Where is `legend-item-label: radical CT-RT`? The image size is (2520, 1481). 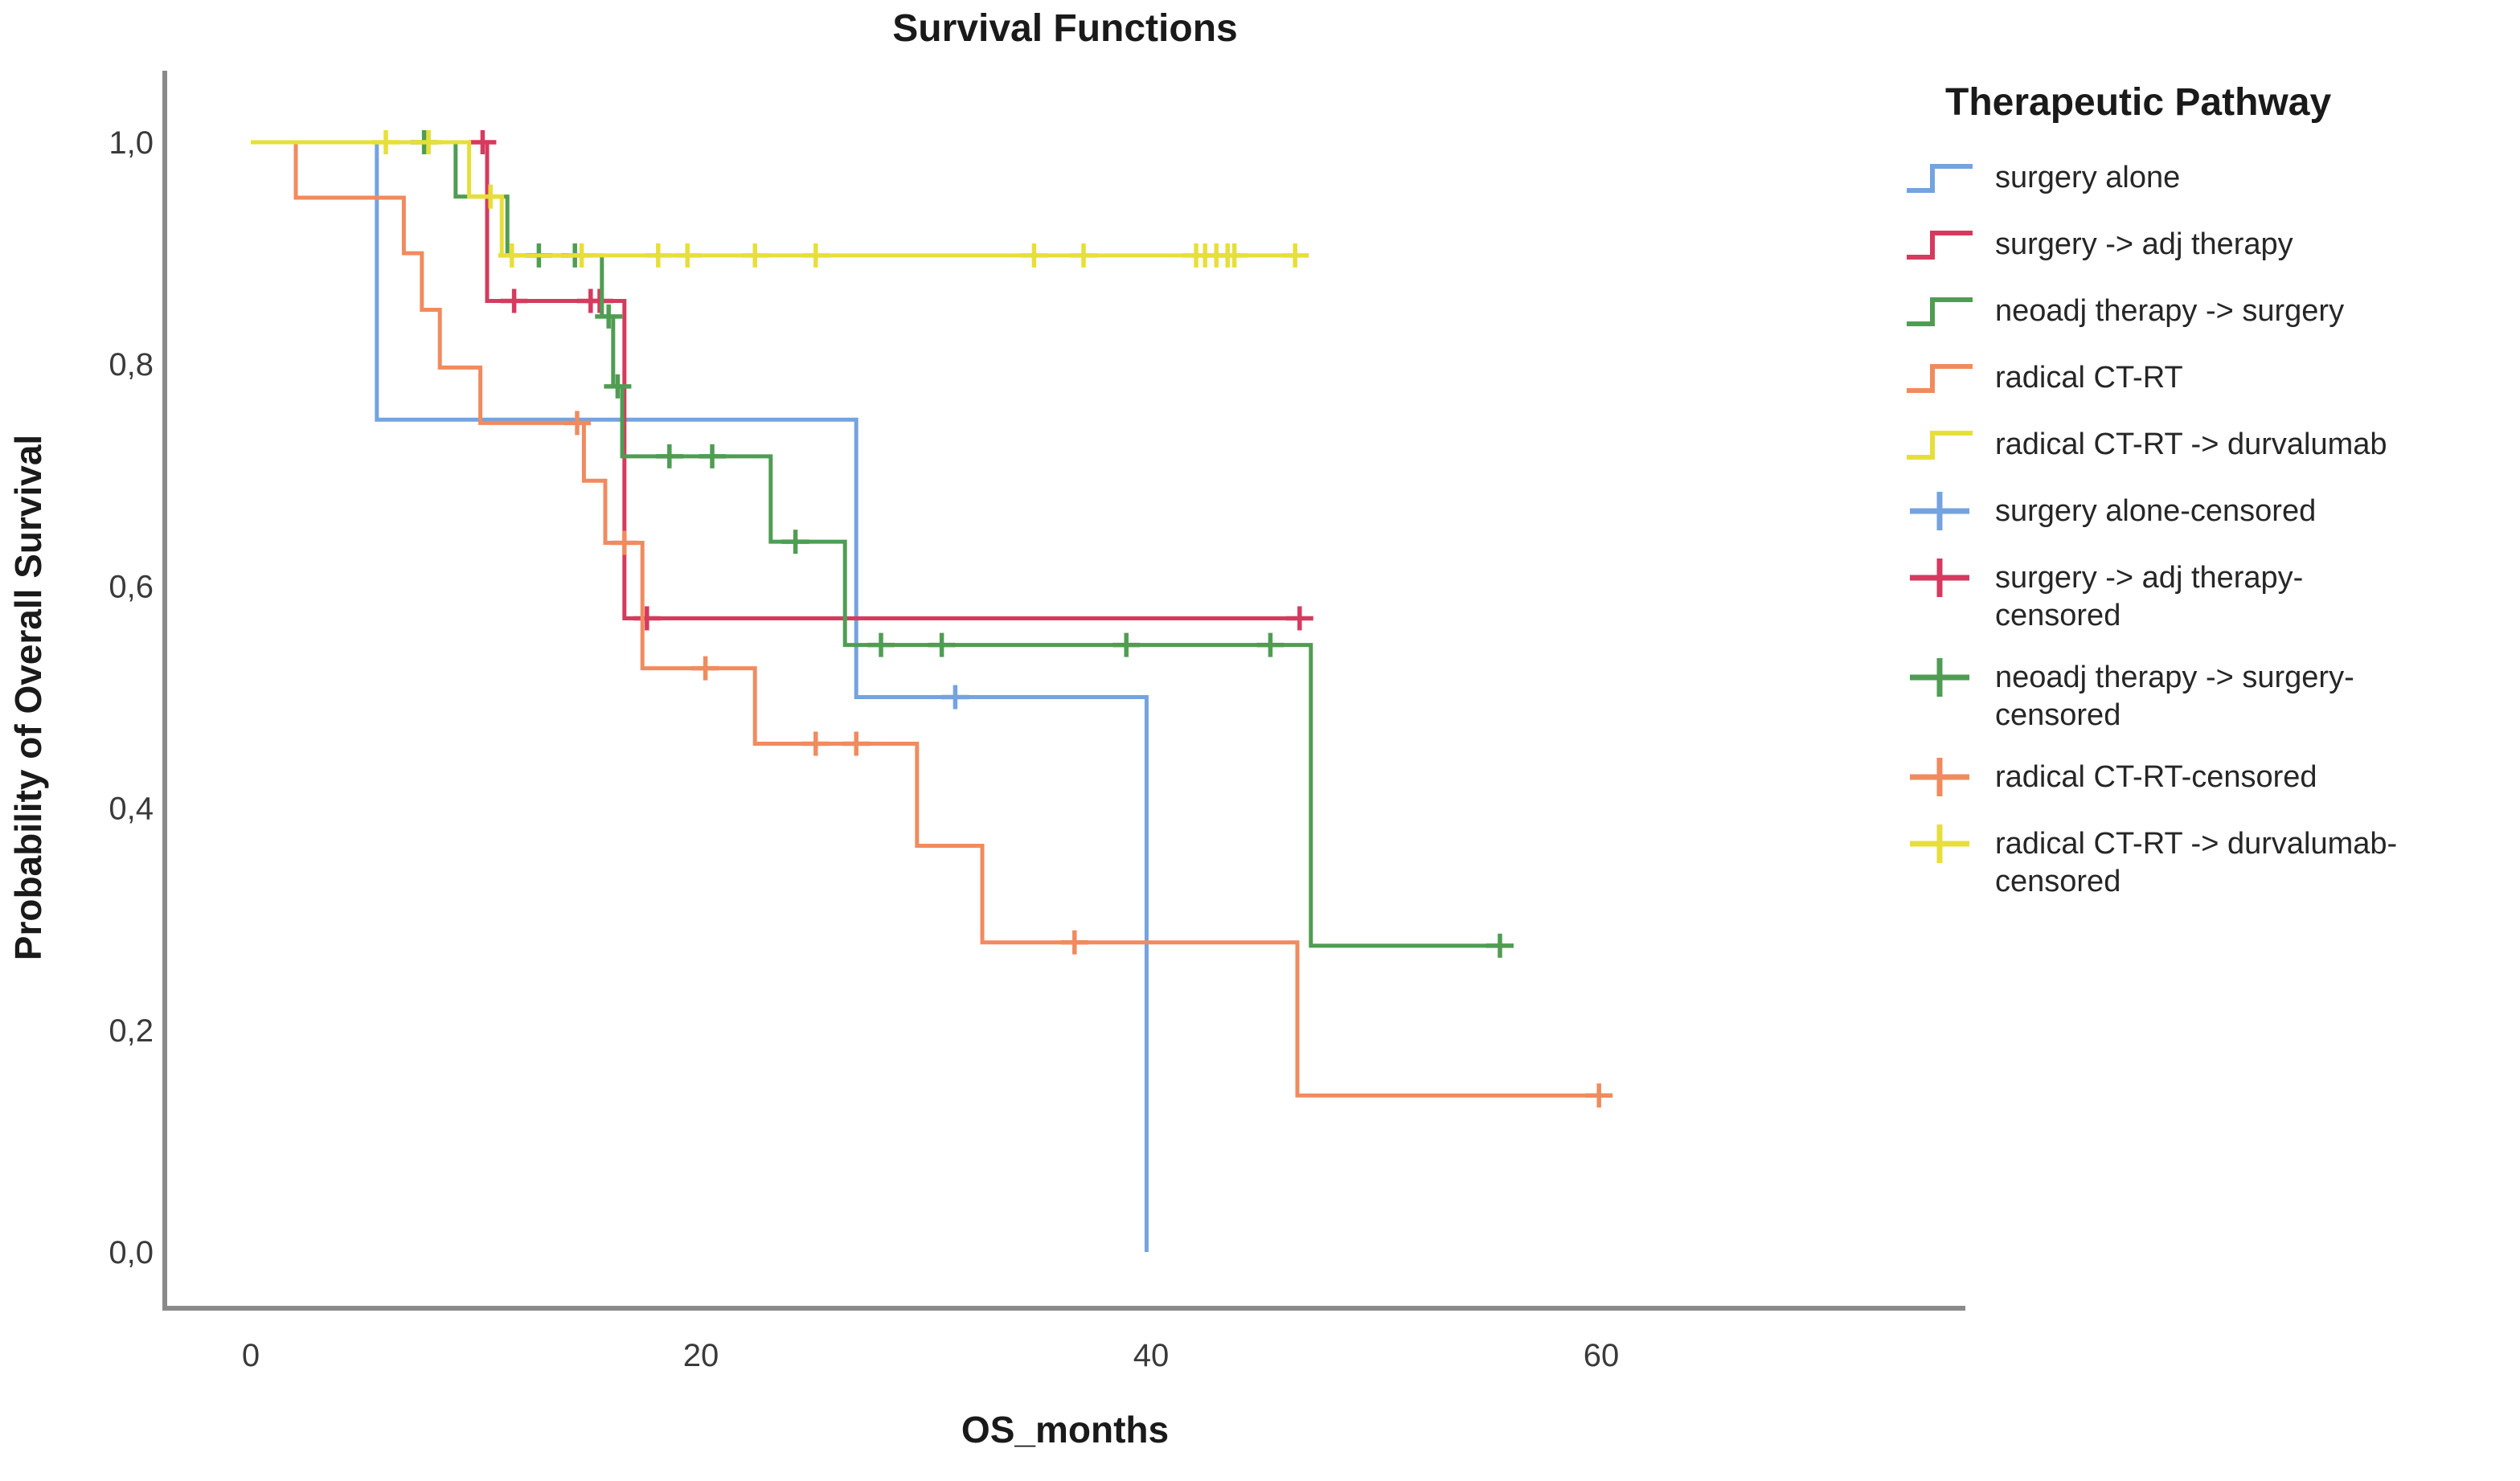 legend-item-label: radical CT-RT is located at coordinates (2089, 378).